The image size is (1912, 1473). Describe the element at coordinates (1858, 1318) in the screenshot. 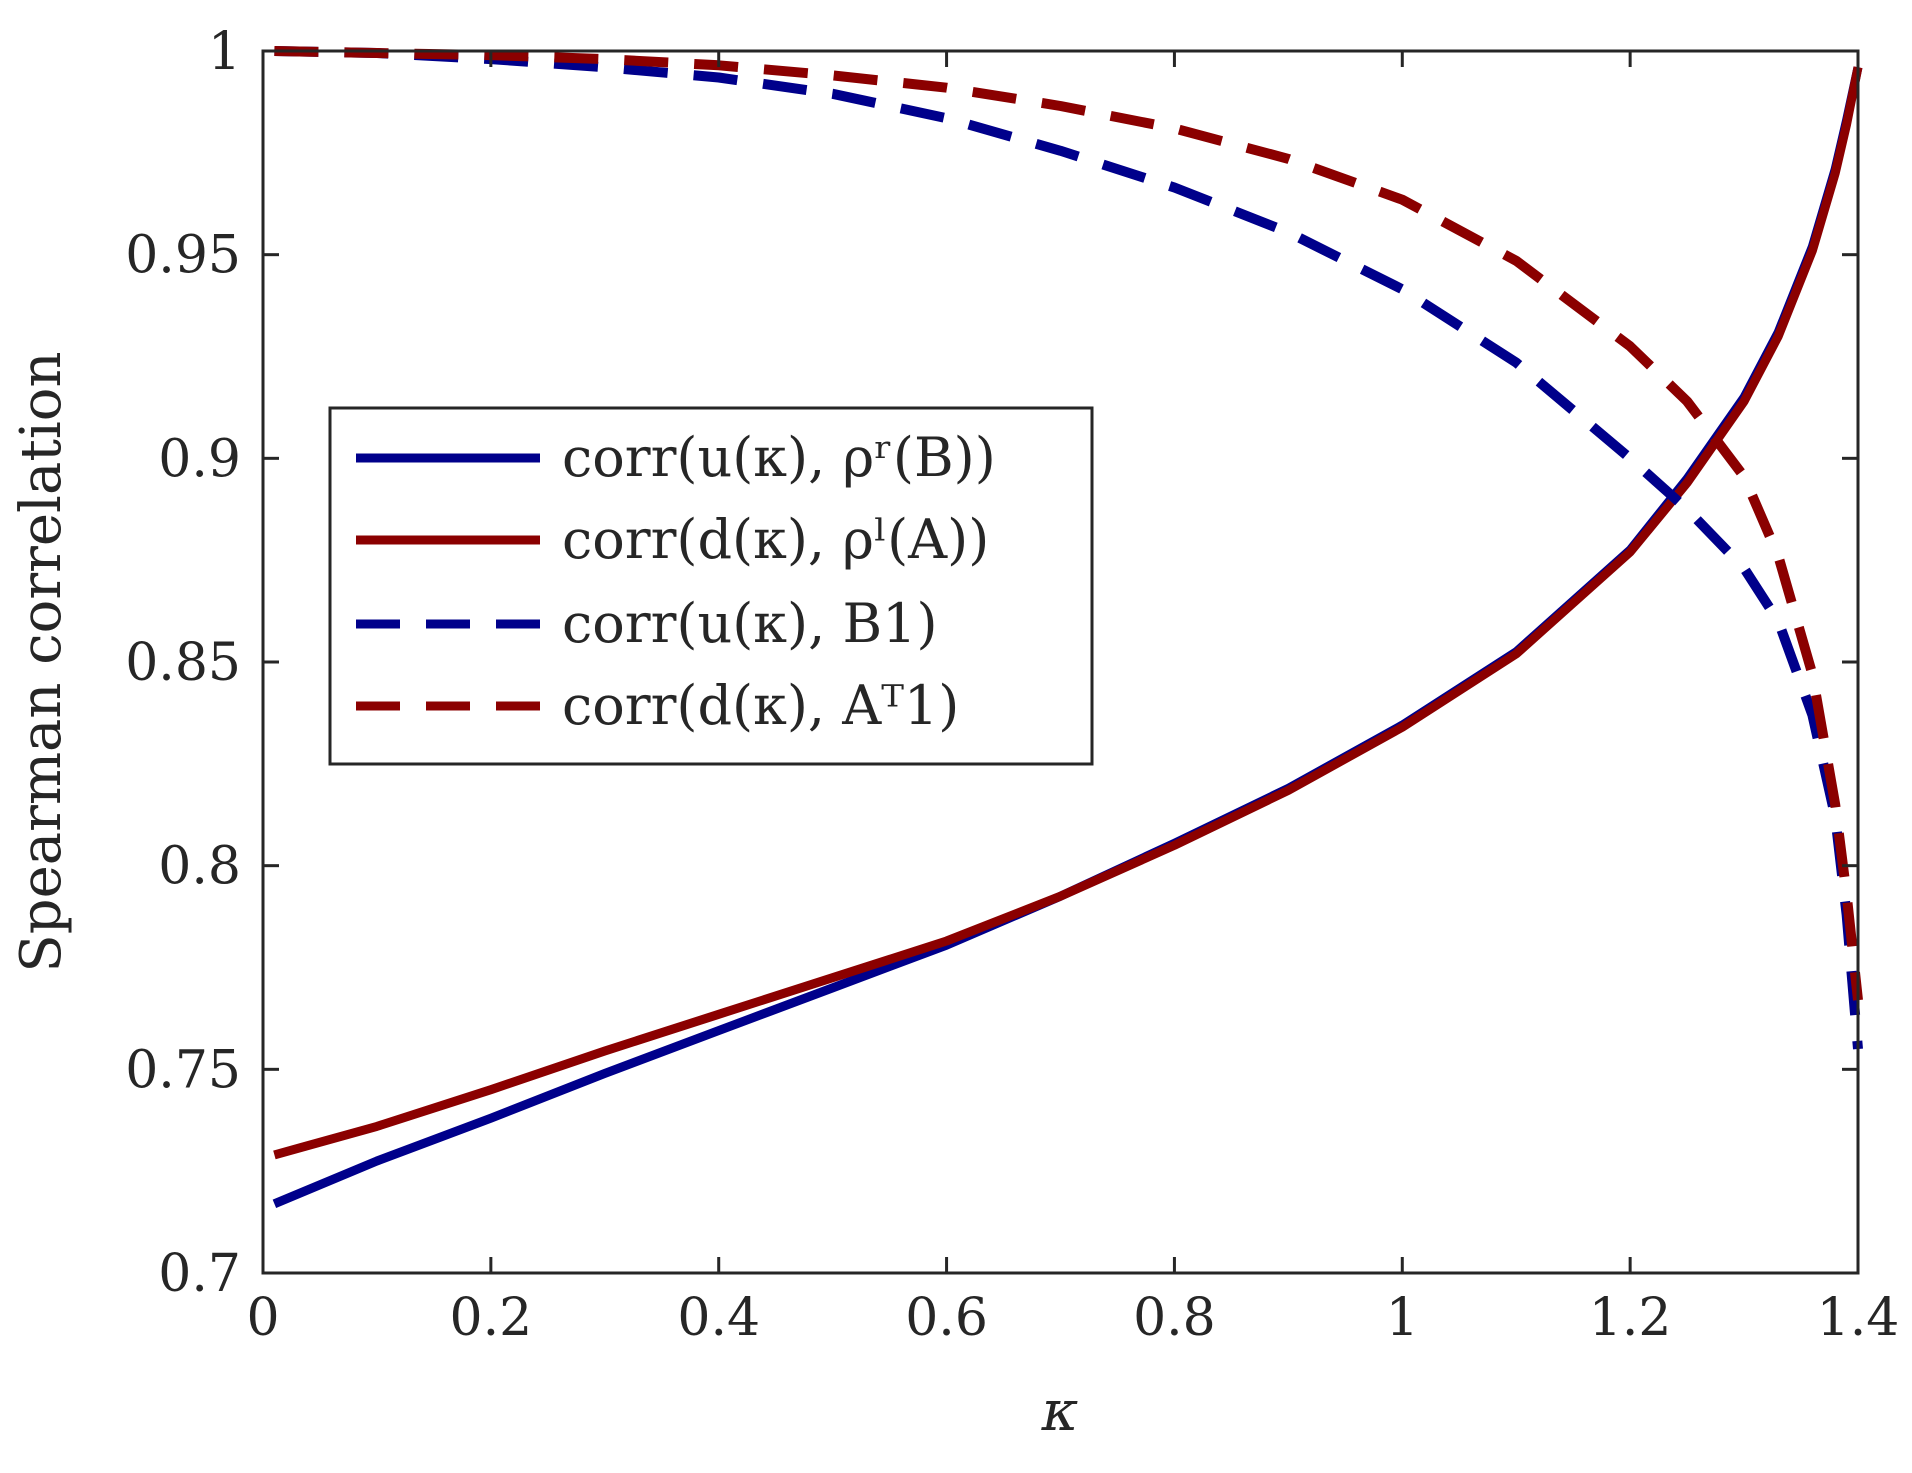

I see `x-tick-label-7: 1.4` at that location.